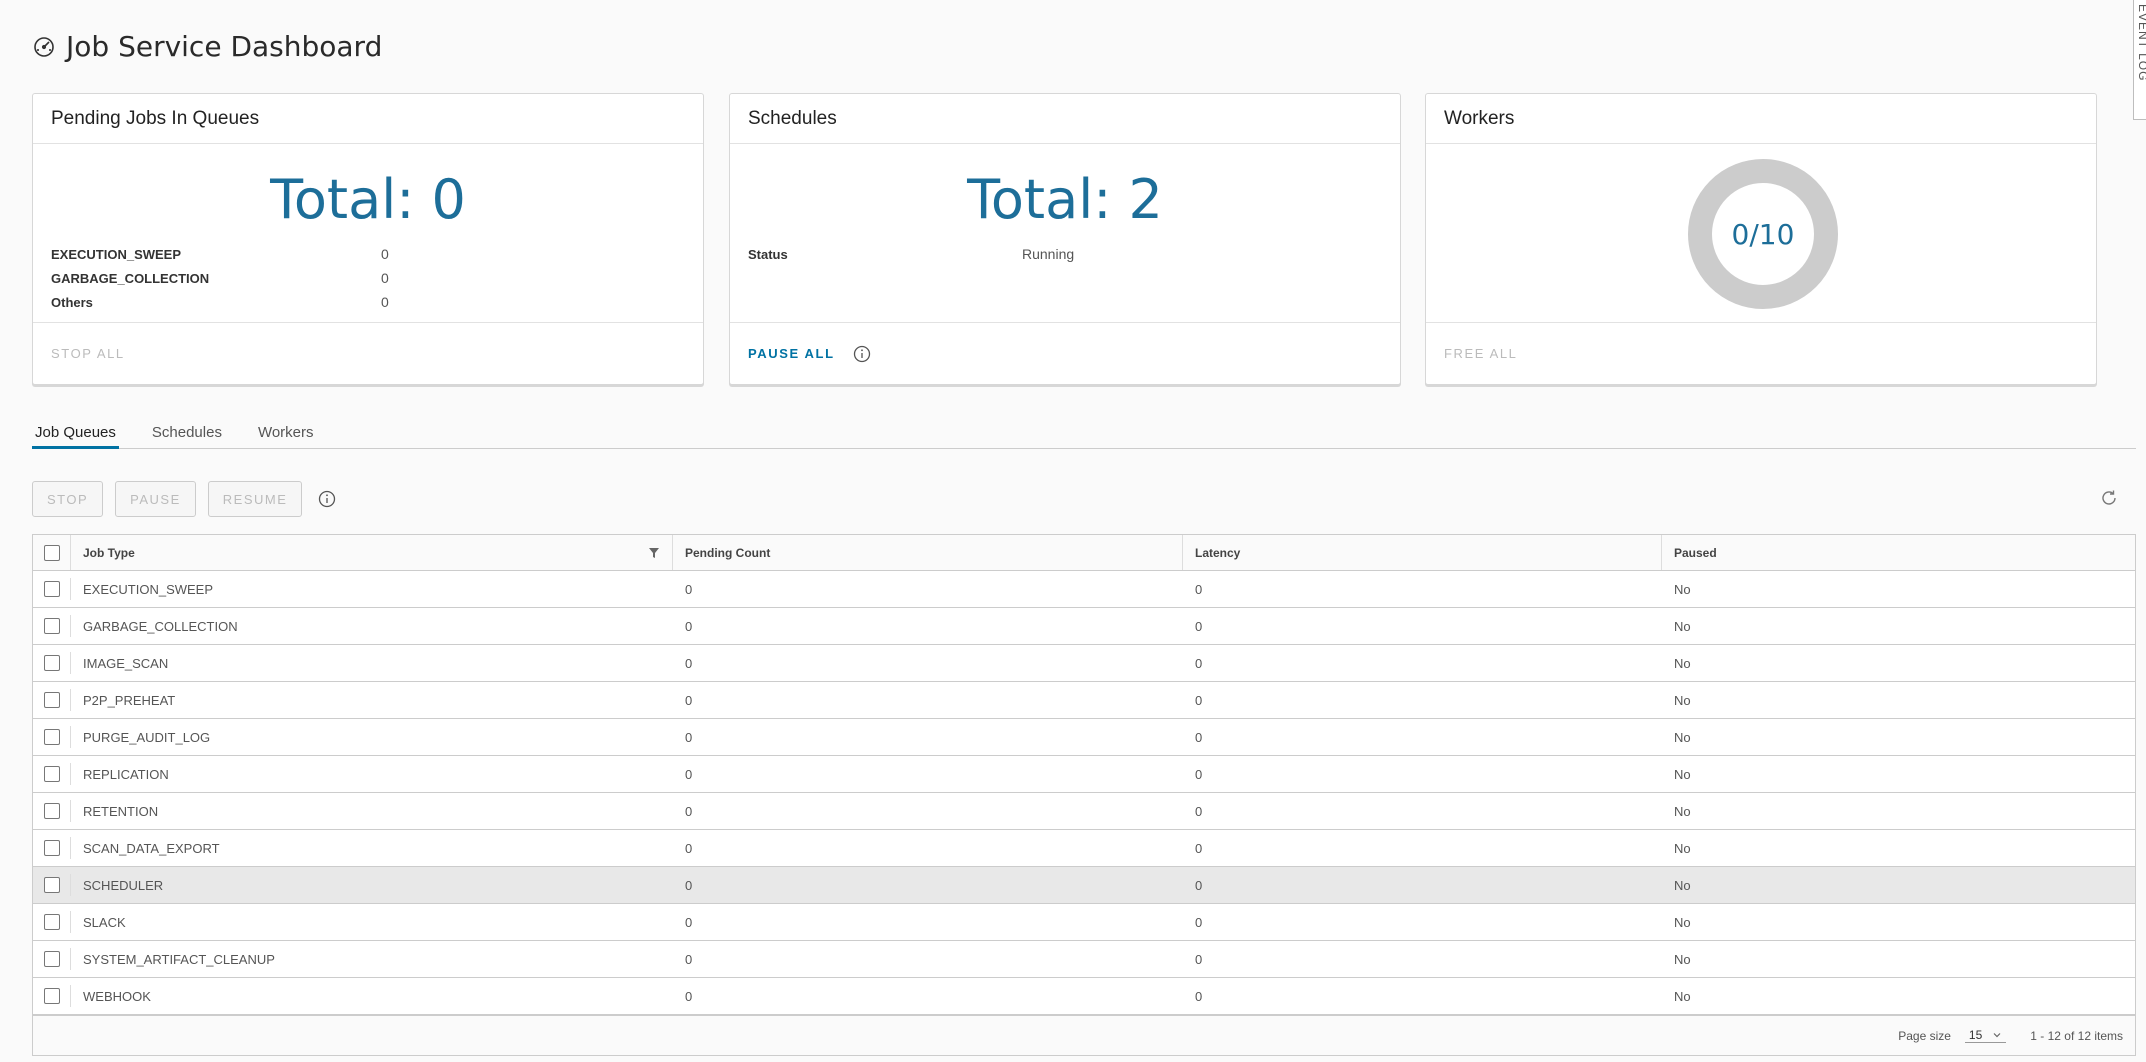 This screenshot has width=2146, height=1062. Describe the element at coordinates (1084, 885) in the screenshot. I see `table-row: SCHEDULER 0 0 No` at that location.